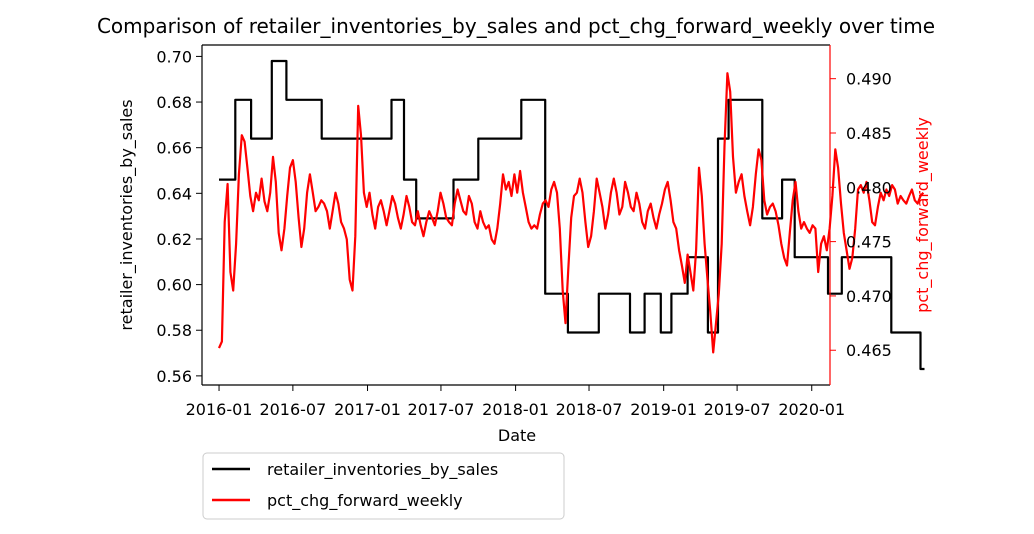 The height and width of the screenshot is (534, 1034). I want to click on x-tick-label: 2016-07, so click(292, 409).